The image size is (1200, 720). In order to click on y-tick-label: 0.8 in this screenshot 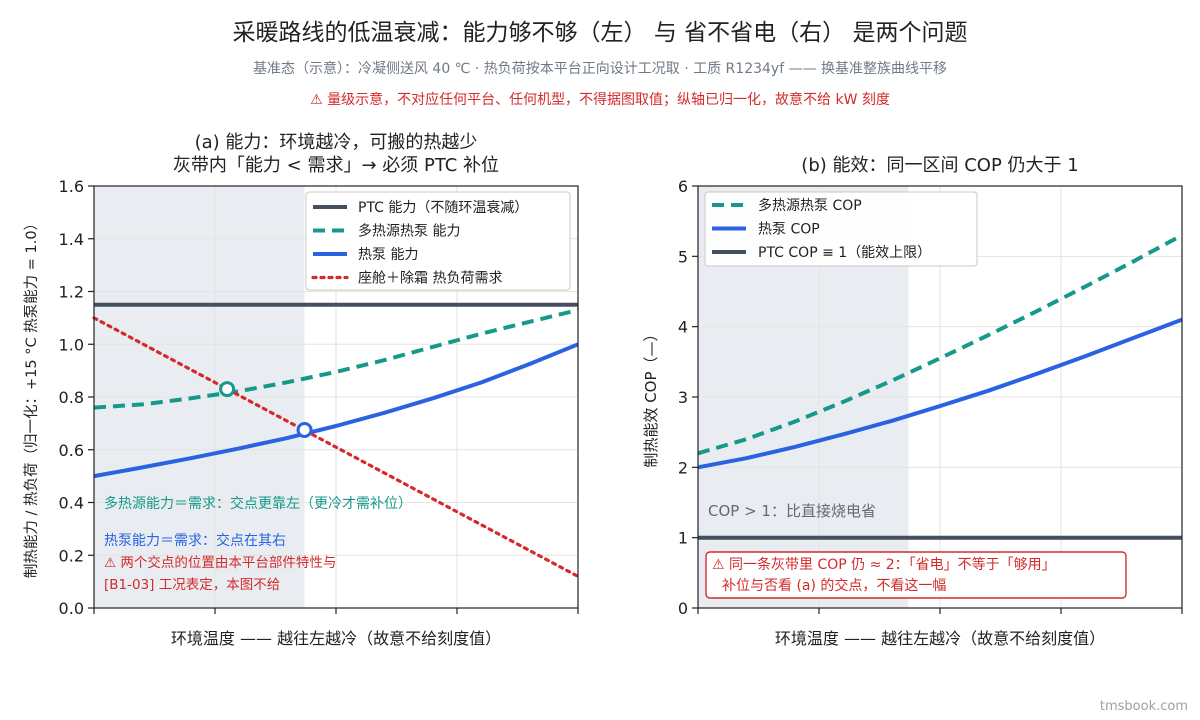, I will do `click(71, 397)`.